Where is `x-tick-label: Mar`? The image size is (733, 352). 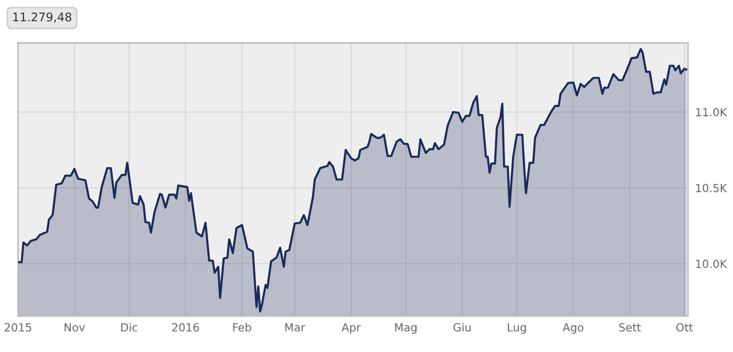
x-tick-label: Mar is located at coordinates (295, 327).